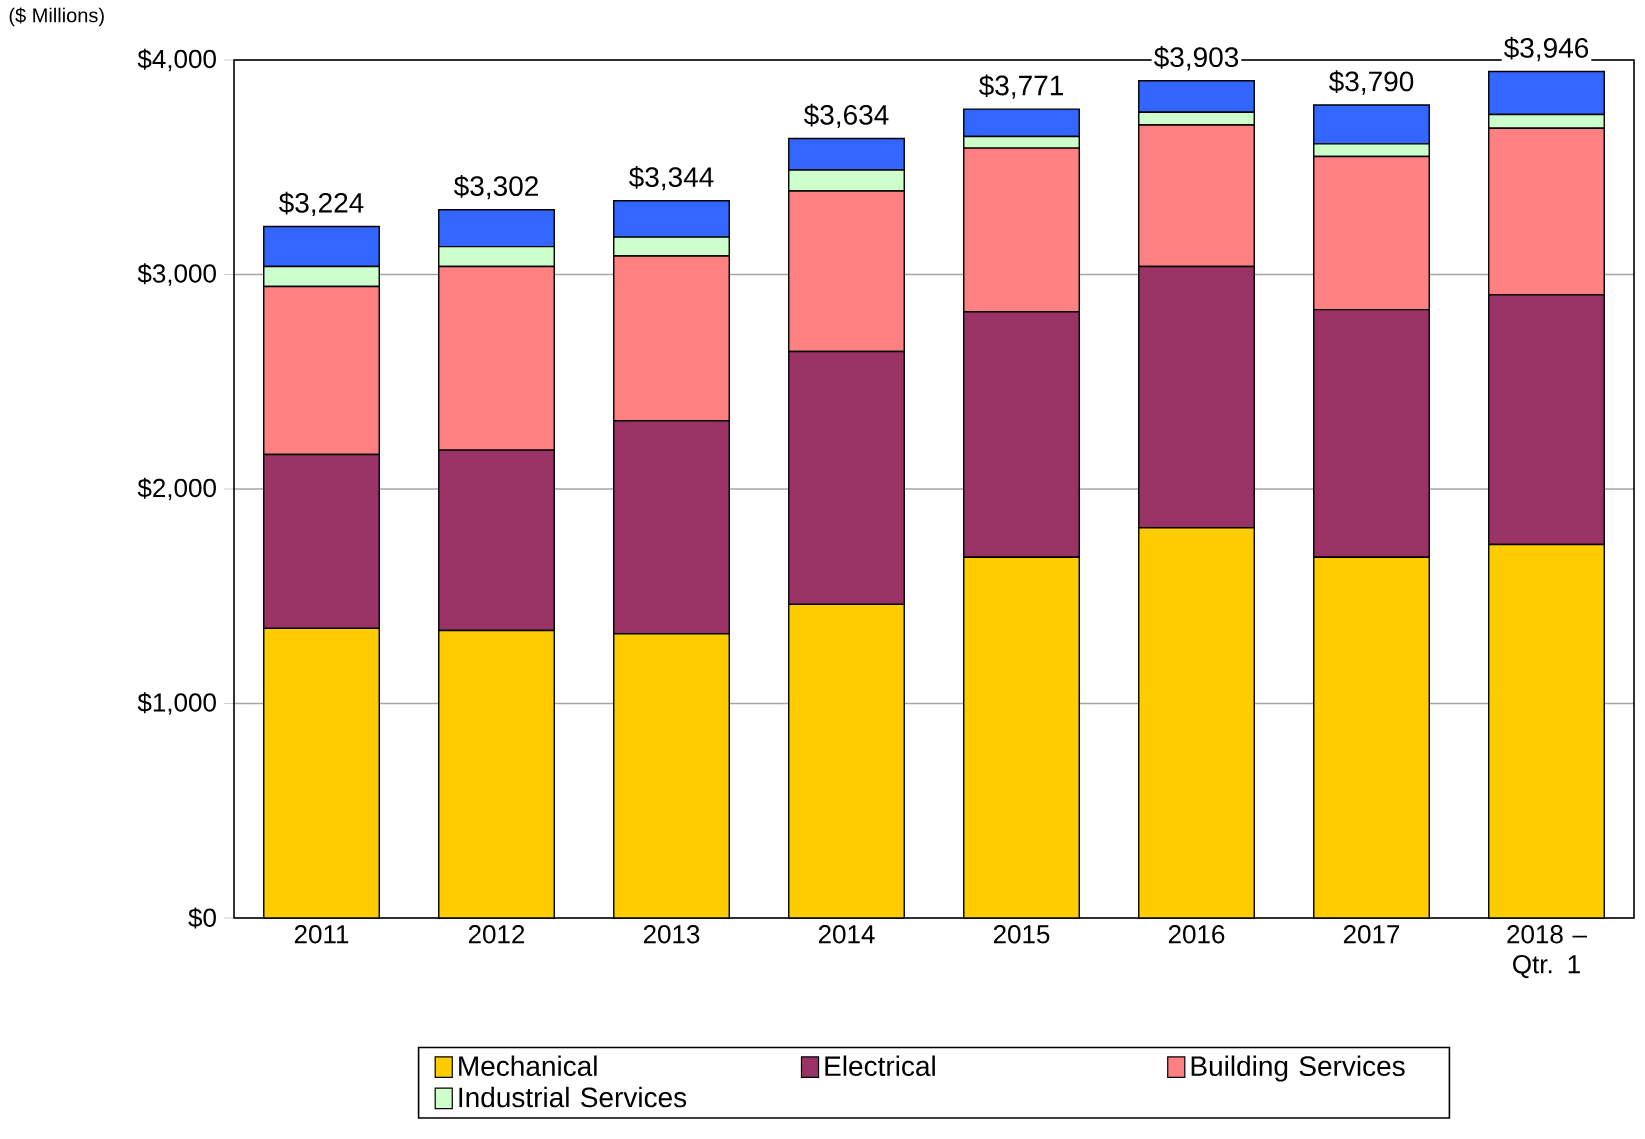 The height and width of the screenshot is (1139, 1645). Describe the element at coordinates (573, 1097) in the screenshot. I see `legend-label: Industrial Services` at that location.